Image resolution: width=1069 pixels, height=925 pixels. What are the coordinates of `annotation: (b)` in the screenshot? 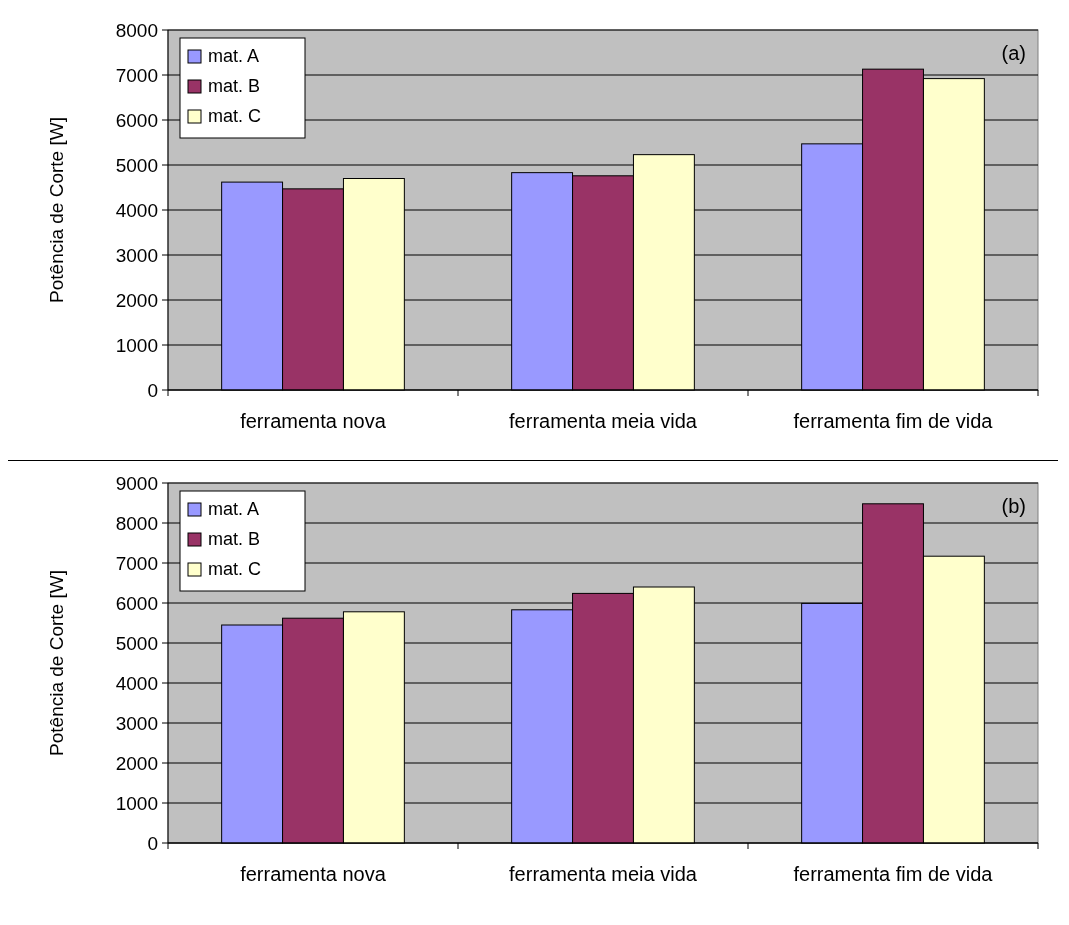 It's located at (1013, 506).